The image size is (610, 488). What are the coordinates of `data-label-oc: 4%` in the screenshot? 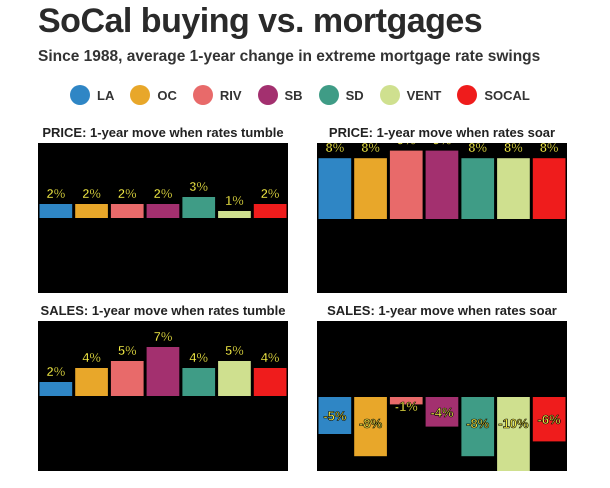 It's located at (91, 357).